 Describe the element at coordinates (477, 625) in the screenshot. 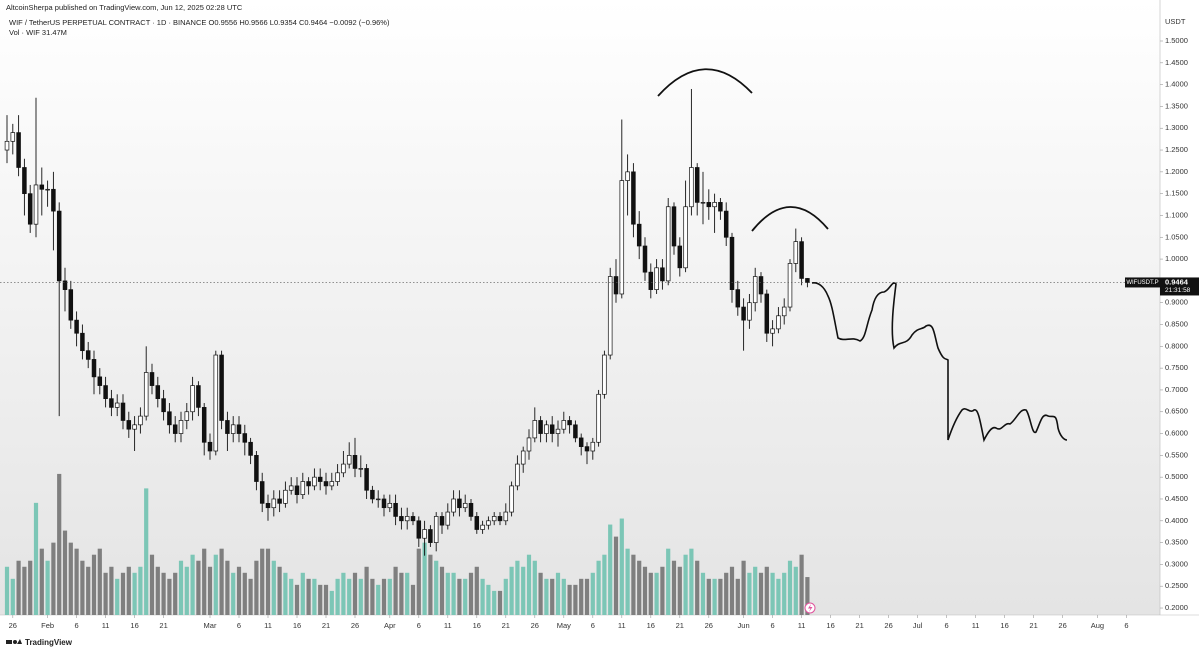

I see `x-tick-label: 16` at that location.